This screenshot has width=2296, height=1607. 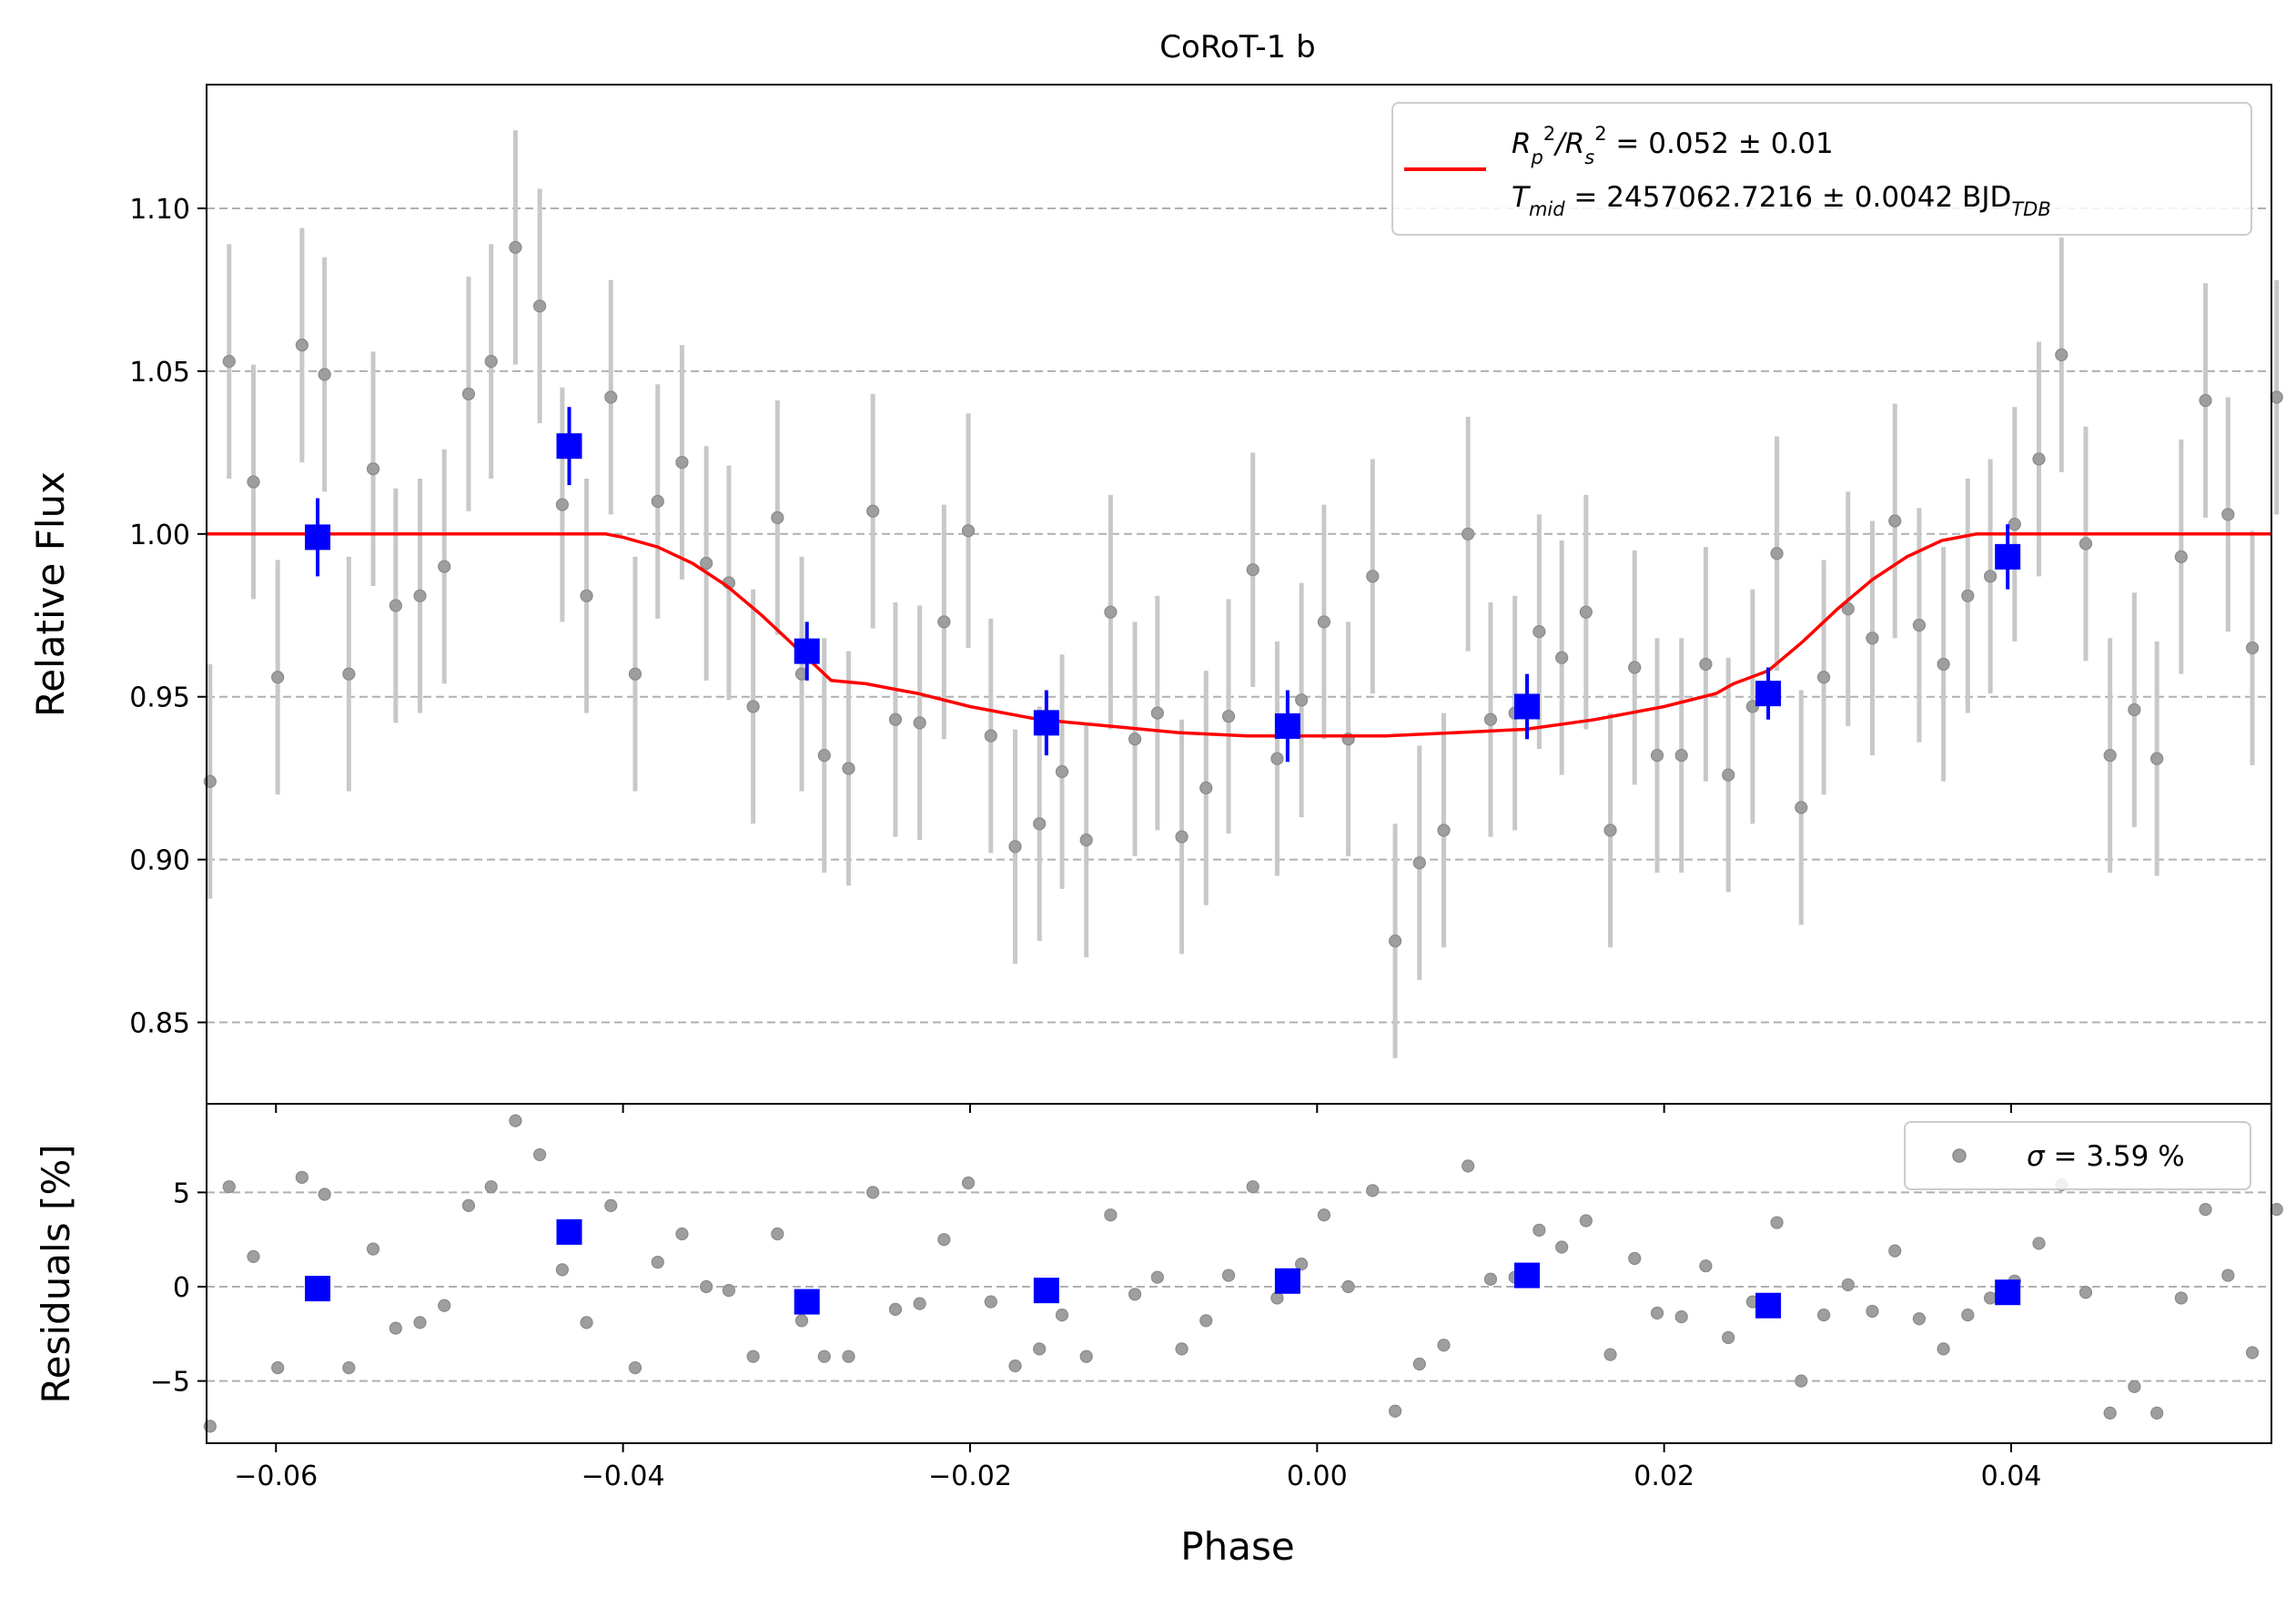 I want to click on main-legend-box, so click(x=1822, y=169).